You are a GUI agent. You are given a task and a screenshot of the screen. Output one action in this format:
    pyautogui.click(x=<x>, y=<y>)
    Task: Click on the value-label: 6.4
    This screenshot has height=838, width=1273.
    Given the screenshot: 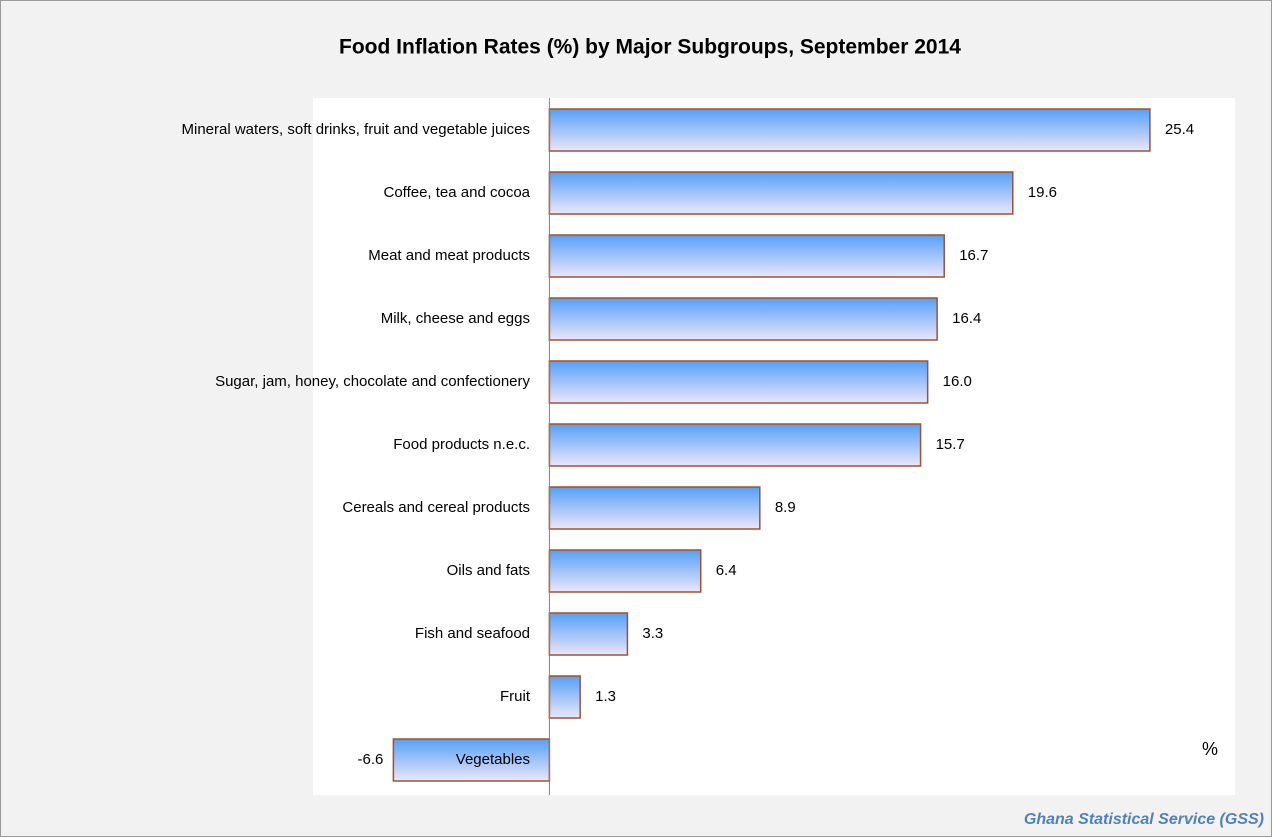 What is the action you would take?
    pyautogui.click(x=726, y=570)
    